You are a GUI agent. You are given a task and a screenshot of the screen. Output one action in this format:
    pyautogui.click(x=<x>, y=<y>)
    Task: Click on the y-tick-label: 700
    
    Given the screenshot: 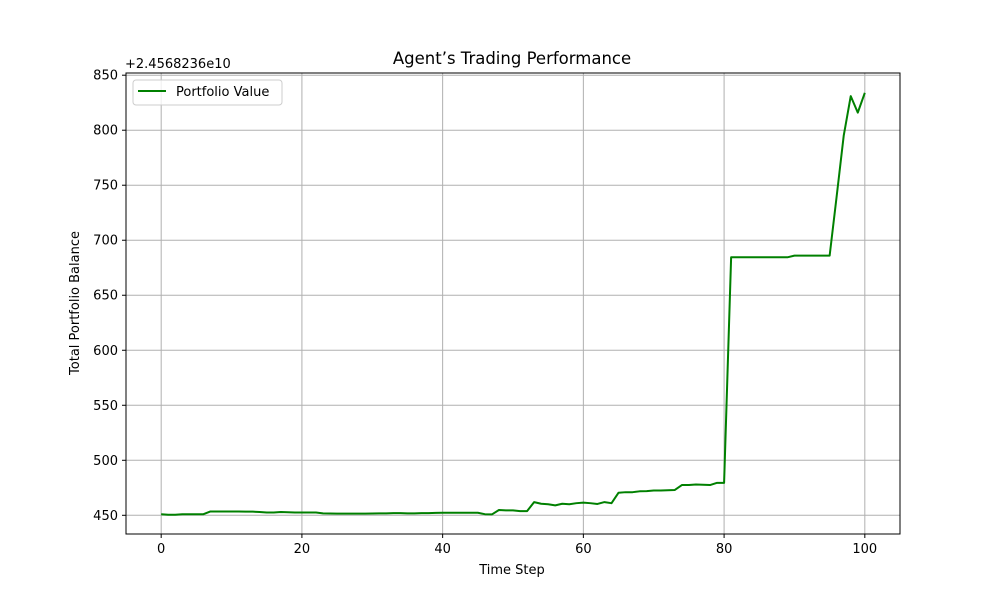 What is the action you would take?
    pyautogui.click(x=105, y=241)
    